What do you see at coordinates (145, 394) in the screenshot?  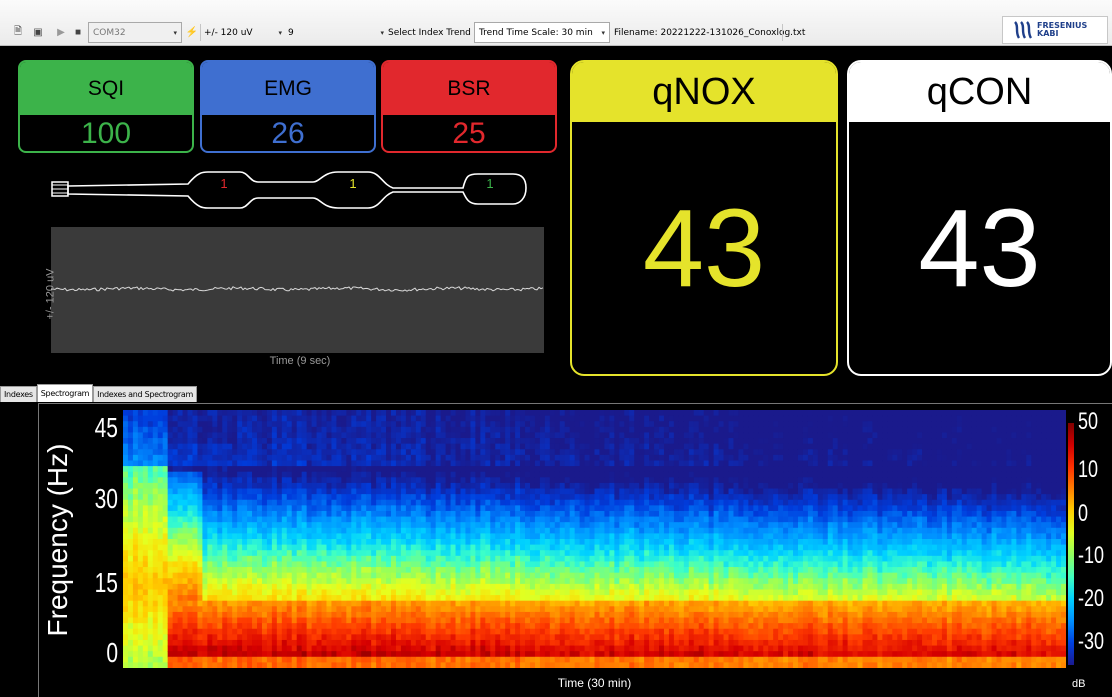 I see `tab-indexes-and-spectrogram: Indexes and Spectrogram` at bounding box center [145, 394].